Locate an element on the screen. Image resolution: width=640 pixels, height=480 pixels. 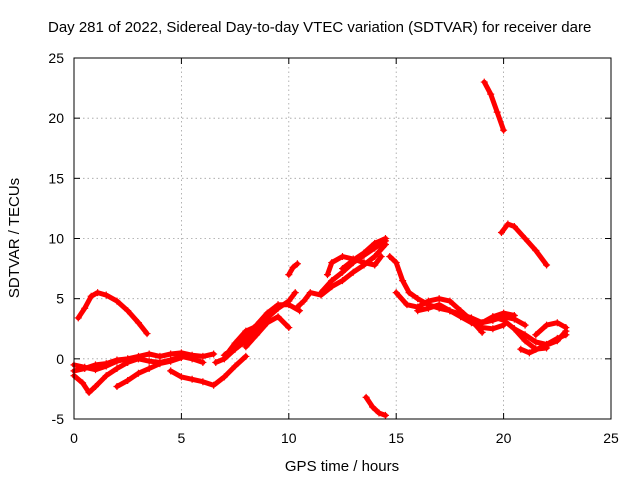
series-arc-morning-hump is located at coordinates (112, 313).